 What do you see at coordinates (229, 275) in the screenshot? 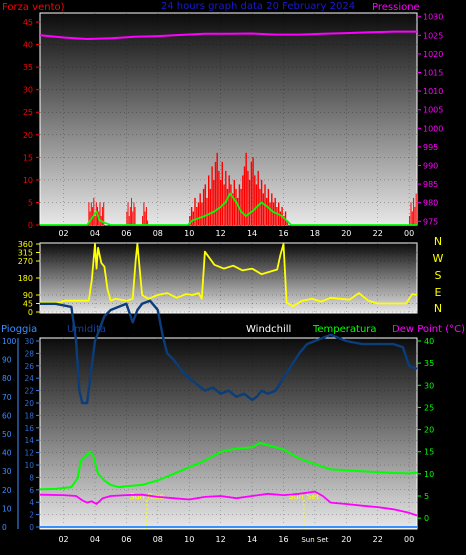
I see `wind-direction-line` at bounding box center [229, 275].